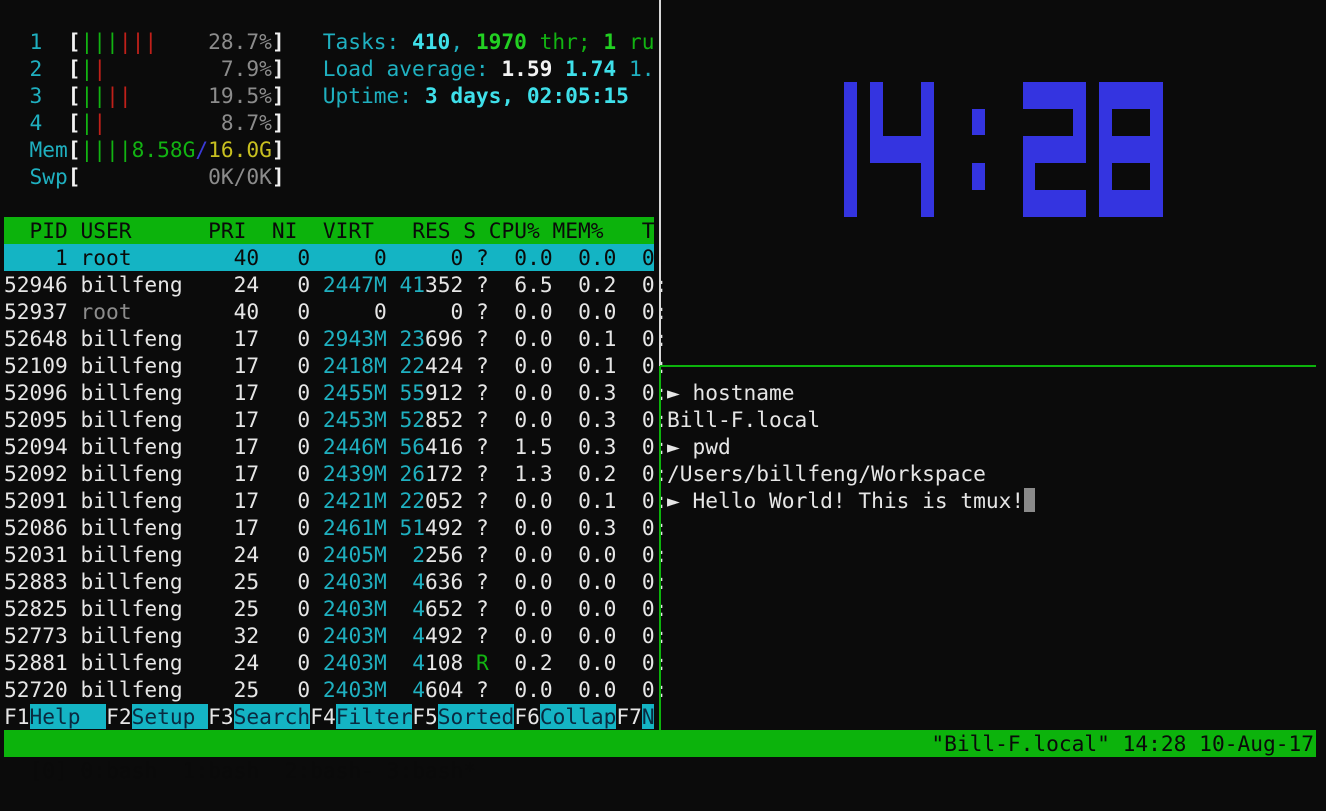  What do you see at coordinates (138, 311) in the screenshot?
I see `user: root` at bounding box center [138, 311].